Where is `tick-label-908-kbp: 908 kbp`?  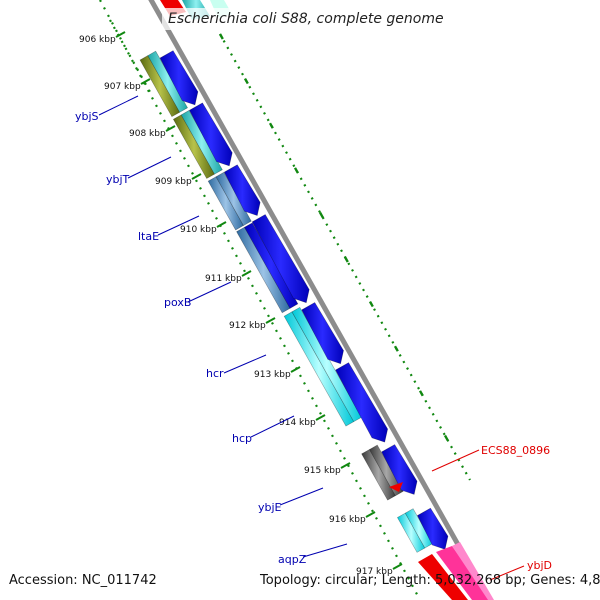 tick-label-908-kbp: 908 kbp is located at coordinates (147, 134).